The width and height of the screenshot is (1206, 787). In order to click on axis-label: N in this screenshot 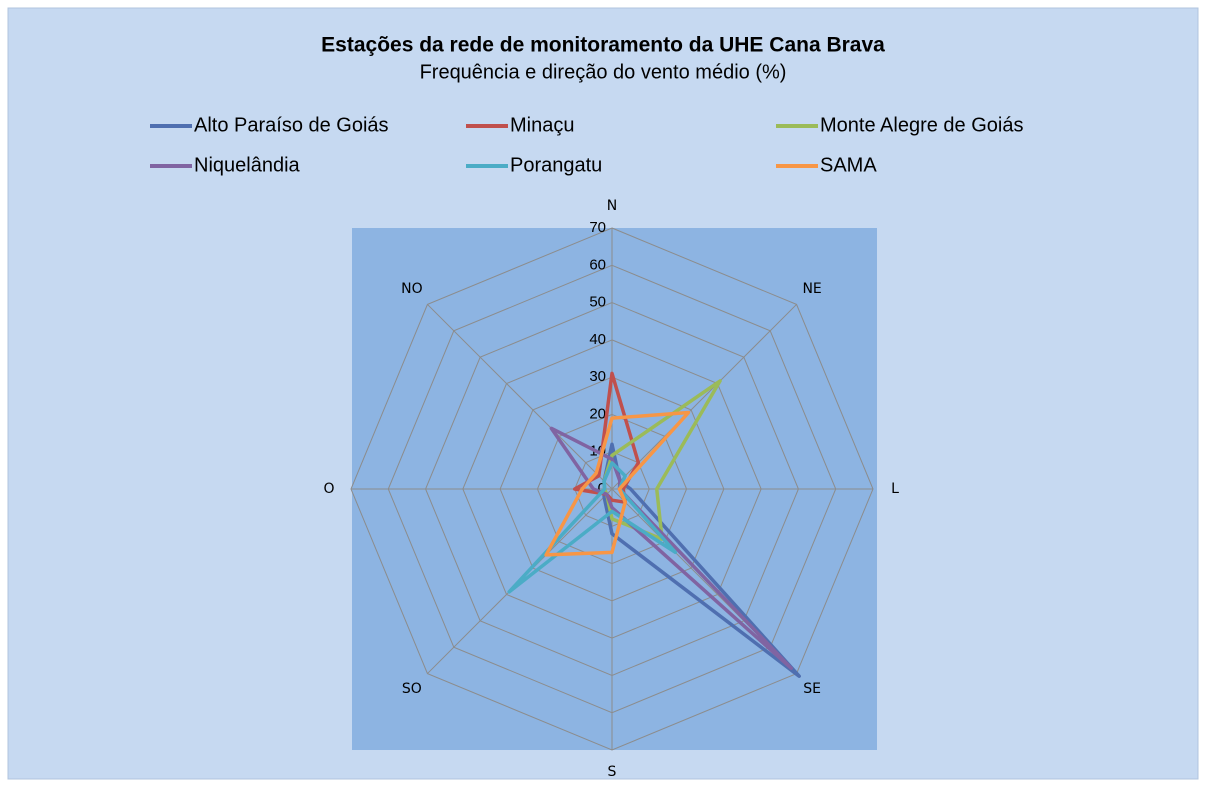, I will do `click(612, 206)`.